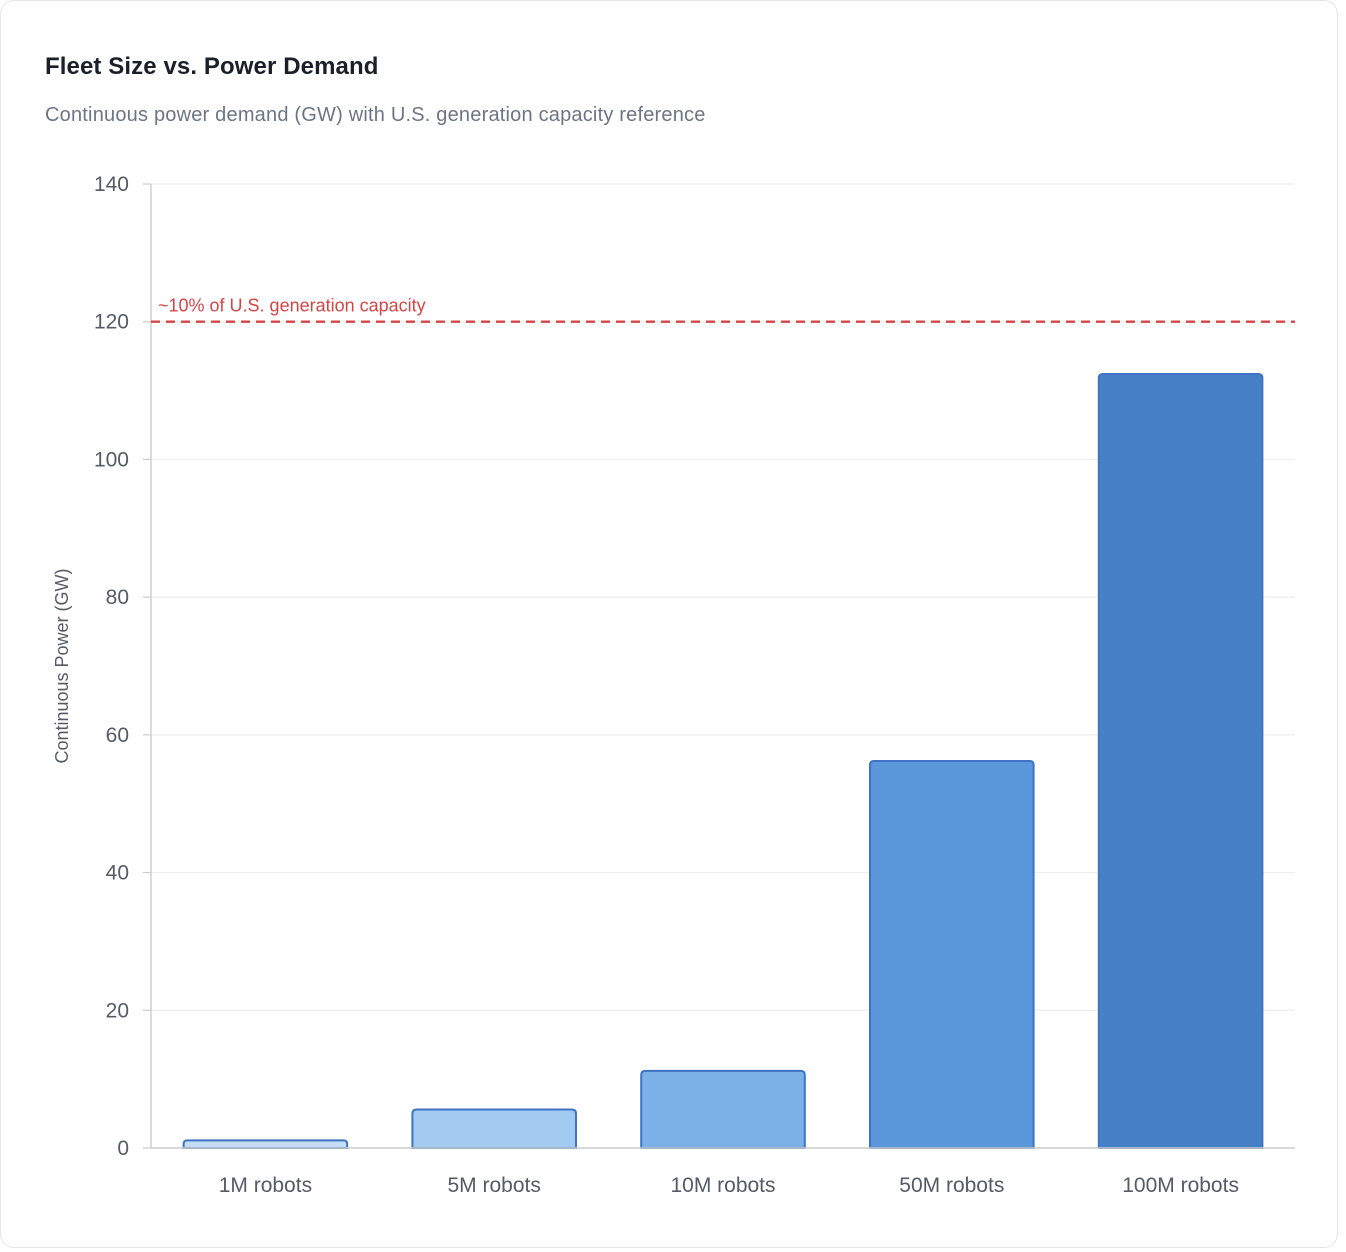 This screenshot has height=1252, width=1346. I want to click on reference-annotation: ~10% of U.S. generation capacity, so click(723, 309).